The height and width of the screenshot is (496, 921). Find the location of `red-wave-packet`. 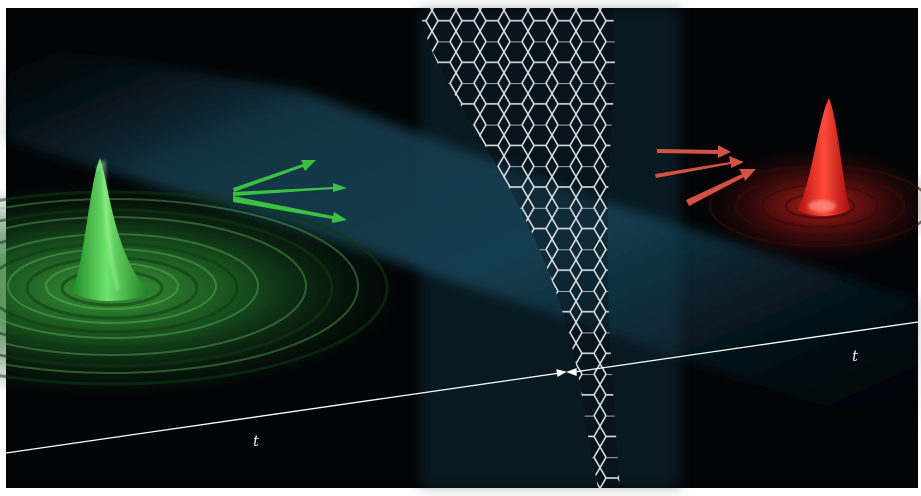

red-wave-packet is located at coordinates (810, 181).